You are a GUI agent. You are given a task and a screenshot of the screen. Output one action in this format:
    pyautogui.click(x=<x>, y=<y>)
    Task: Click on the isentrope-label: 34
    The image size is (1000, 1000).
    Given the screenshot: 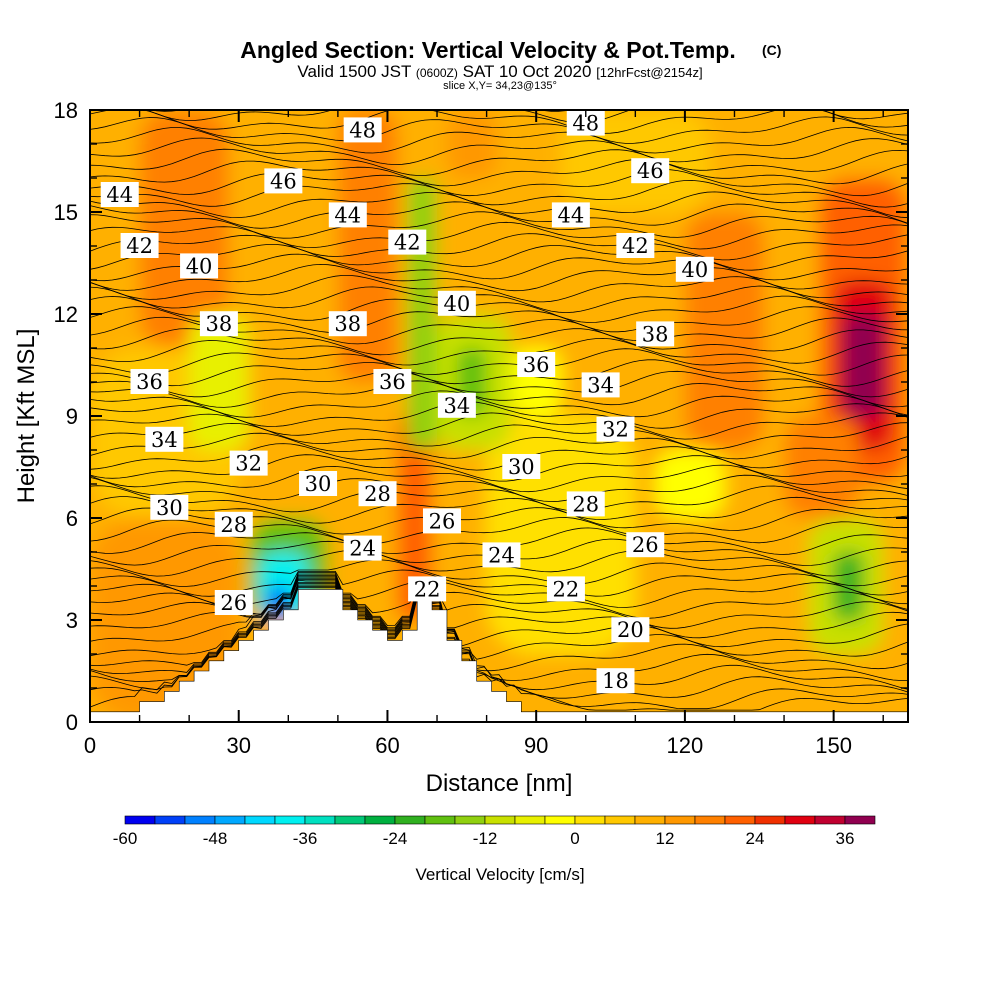 What is the action you would take?
    pyautogui.click(x=600, y=385)
    